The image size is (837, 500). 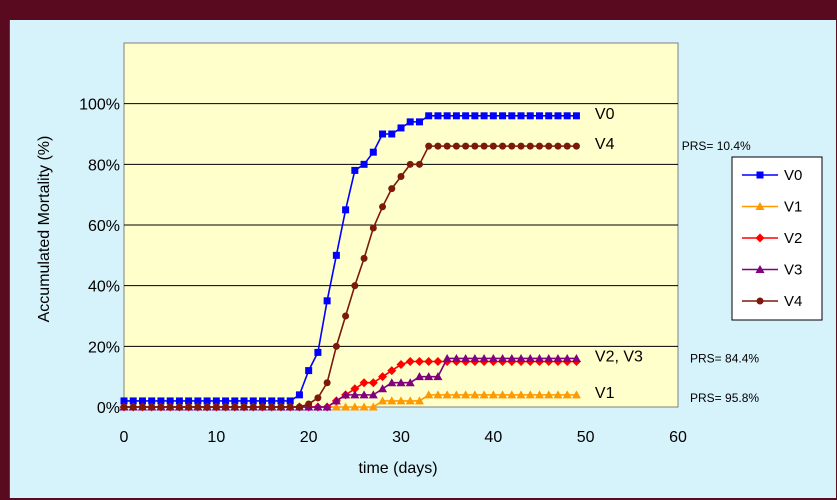 I want to click on legend-item-v1: V1, so click(x=772, y=207).